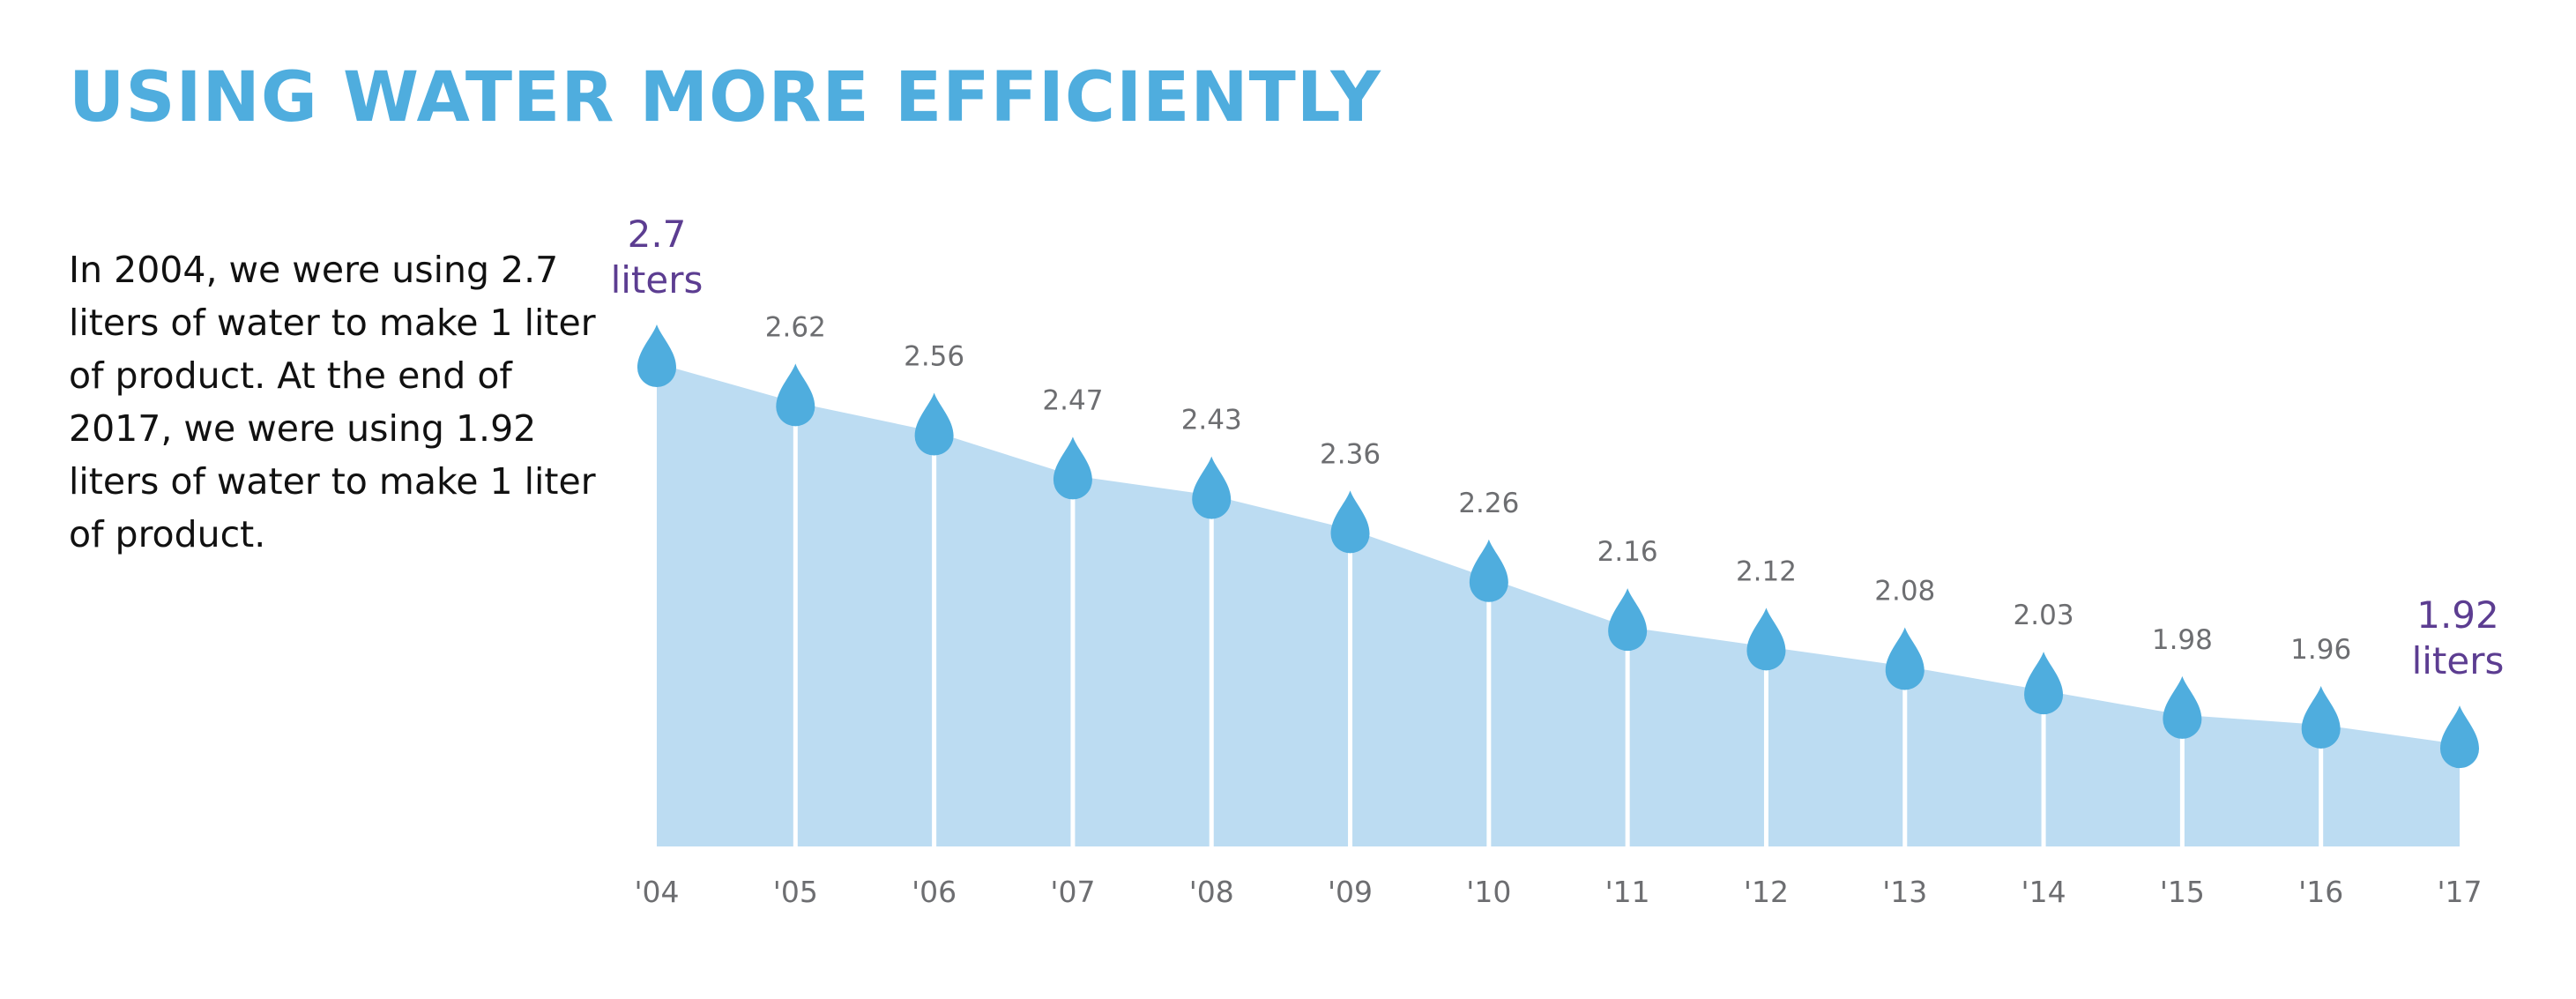 The image size is (2576, 999). What do you see at coordinates (1766, 892) in the screenshot?
I see `x-tick-label: '12` at bounding box center [1766, 892].